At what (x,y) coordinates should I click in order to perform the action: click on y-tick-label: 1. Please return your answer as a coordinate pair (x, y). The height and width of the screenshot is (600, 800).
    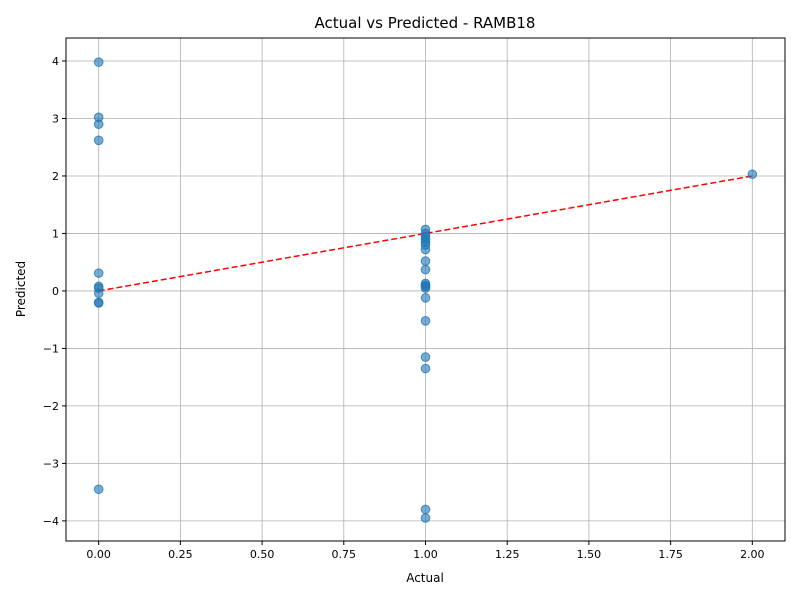
    Looking at the image, I should click on (55, 233).